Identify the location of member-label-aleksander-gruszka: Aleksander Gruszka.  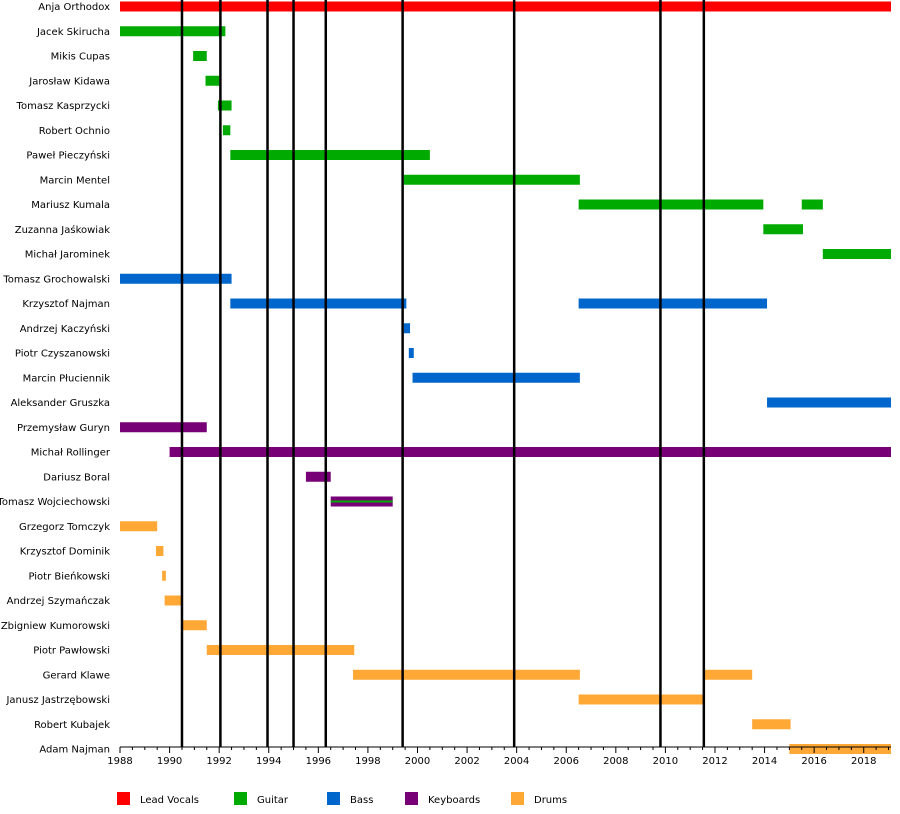
(60, 403).